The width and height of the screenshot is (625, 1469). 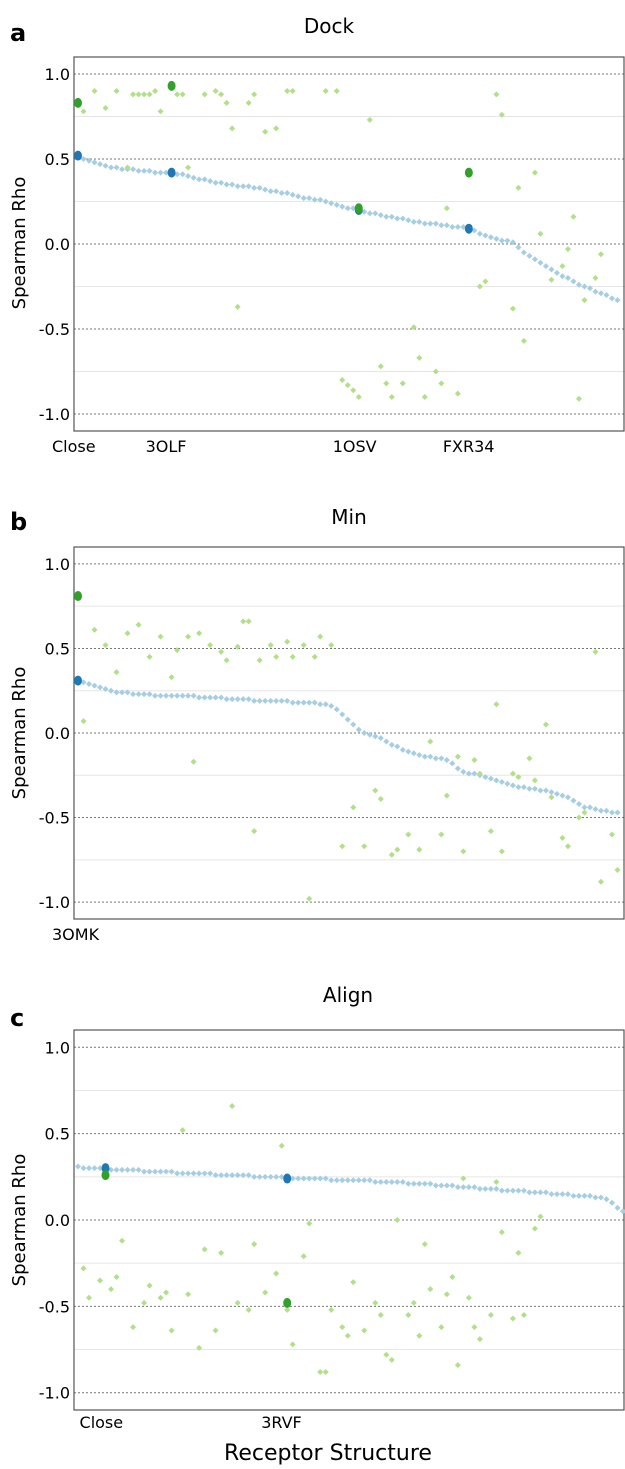 I want to click on panel-c-title: Align, so click(x=348, y=995).